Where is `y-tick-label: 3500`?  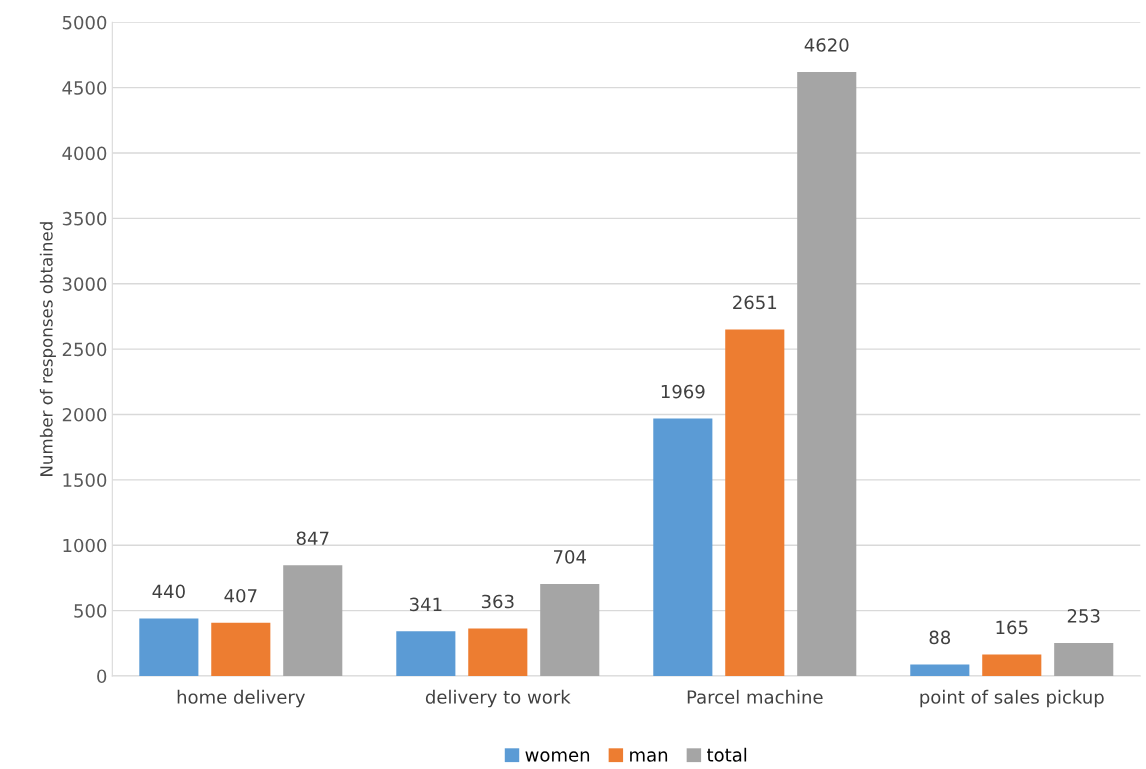
y-tick-label: 3500 is located at coordinates (84, 218).